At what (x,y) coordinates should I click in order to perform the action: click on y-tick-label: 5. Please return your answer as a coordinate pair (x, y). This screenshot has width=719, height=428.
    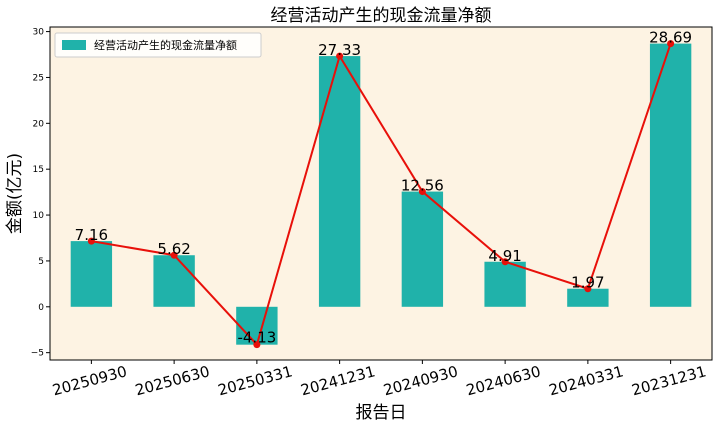
    Looking at the image, I should click on (41, 262).